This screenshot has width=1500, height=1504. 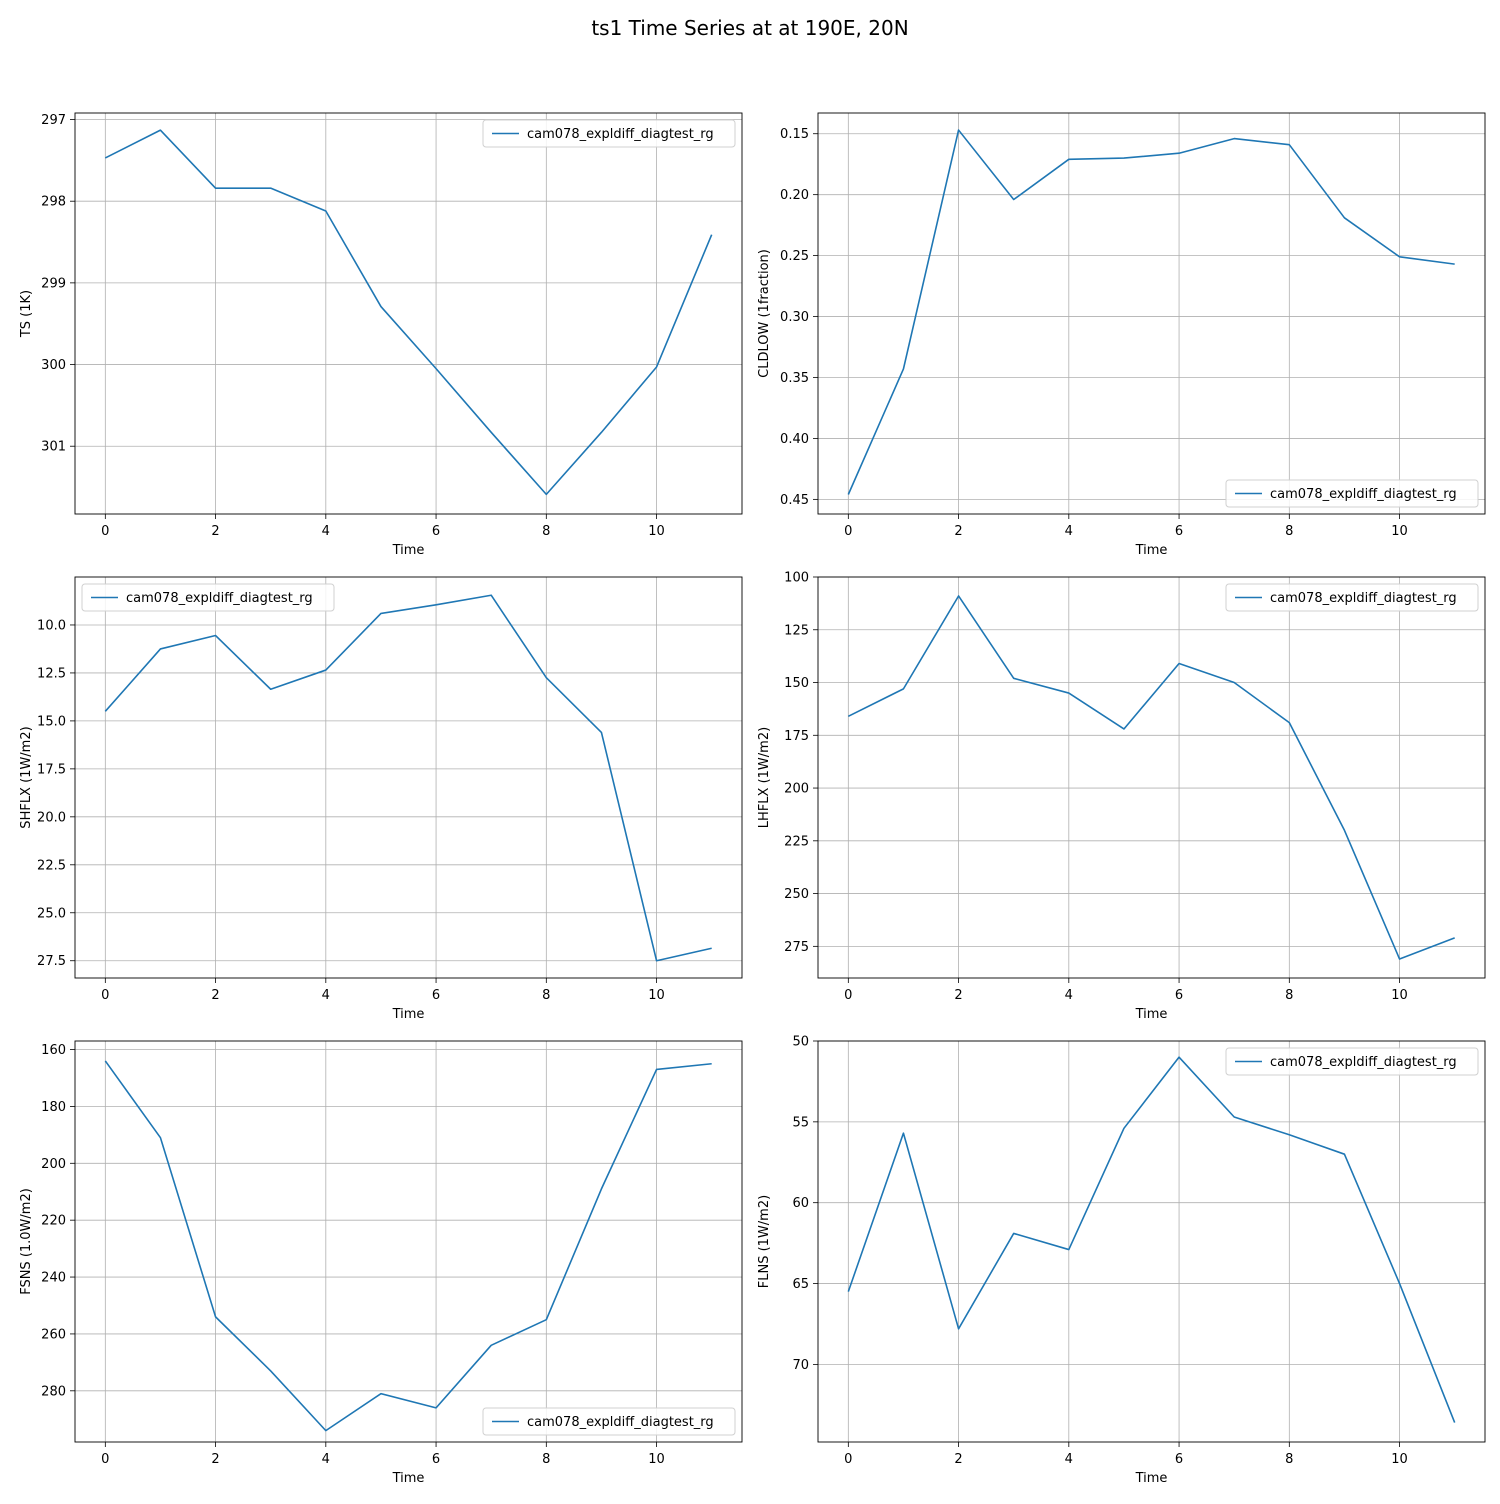 What do you see at coordinates (53, 1221) in the screenshot?
I see `y-tick-label: 220` at bounding box center [53, 1221].